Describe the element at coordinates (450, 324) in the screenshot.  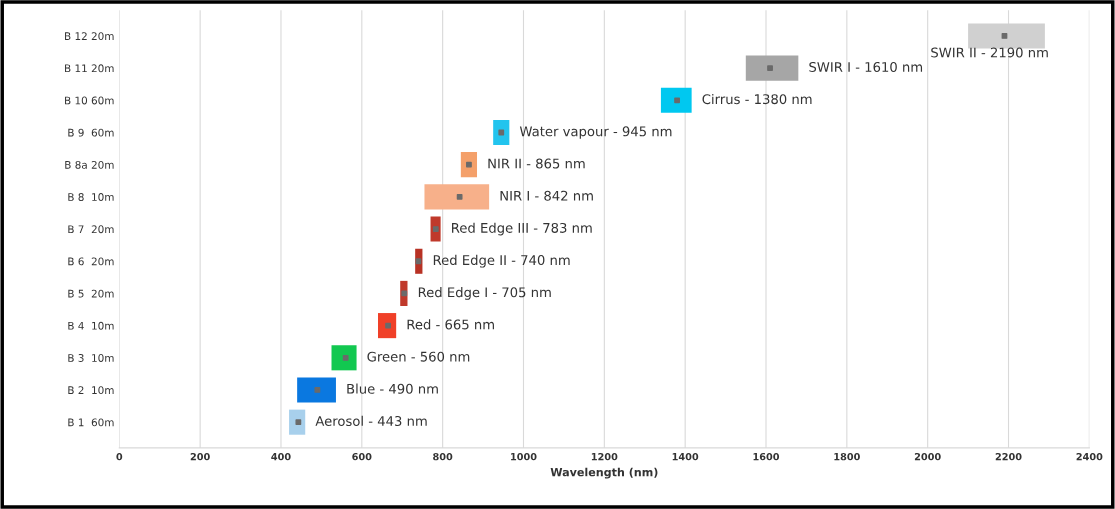
I see `annotation: Red - 665 nm` at that location.